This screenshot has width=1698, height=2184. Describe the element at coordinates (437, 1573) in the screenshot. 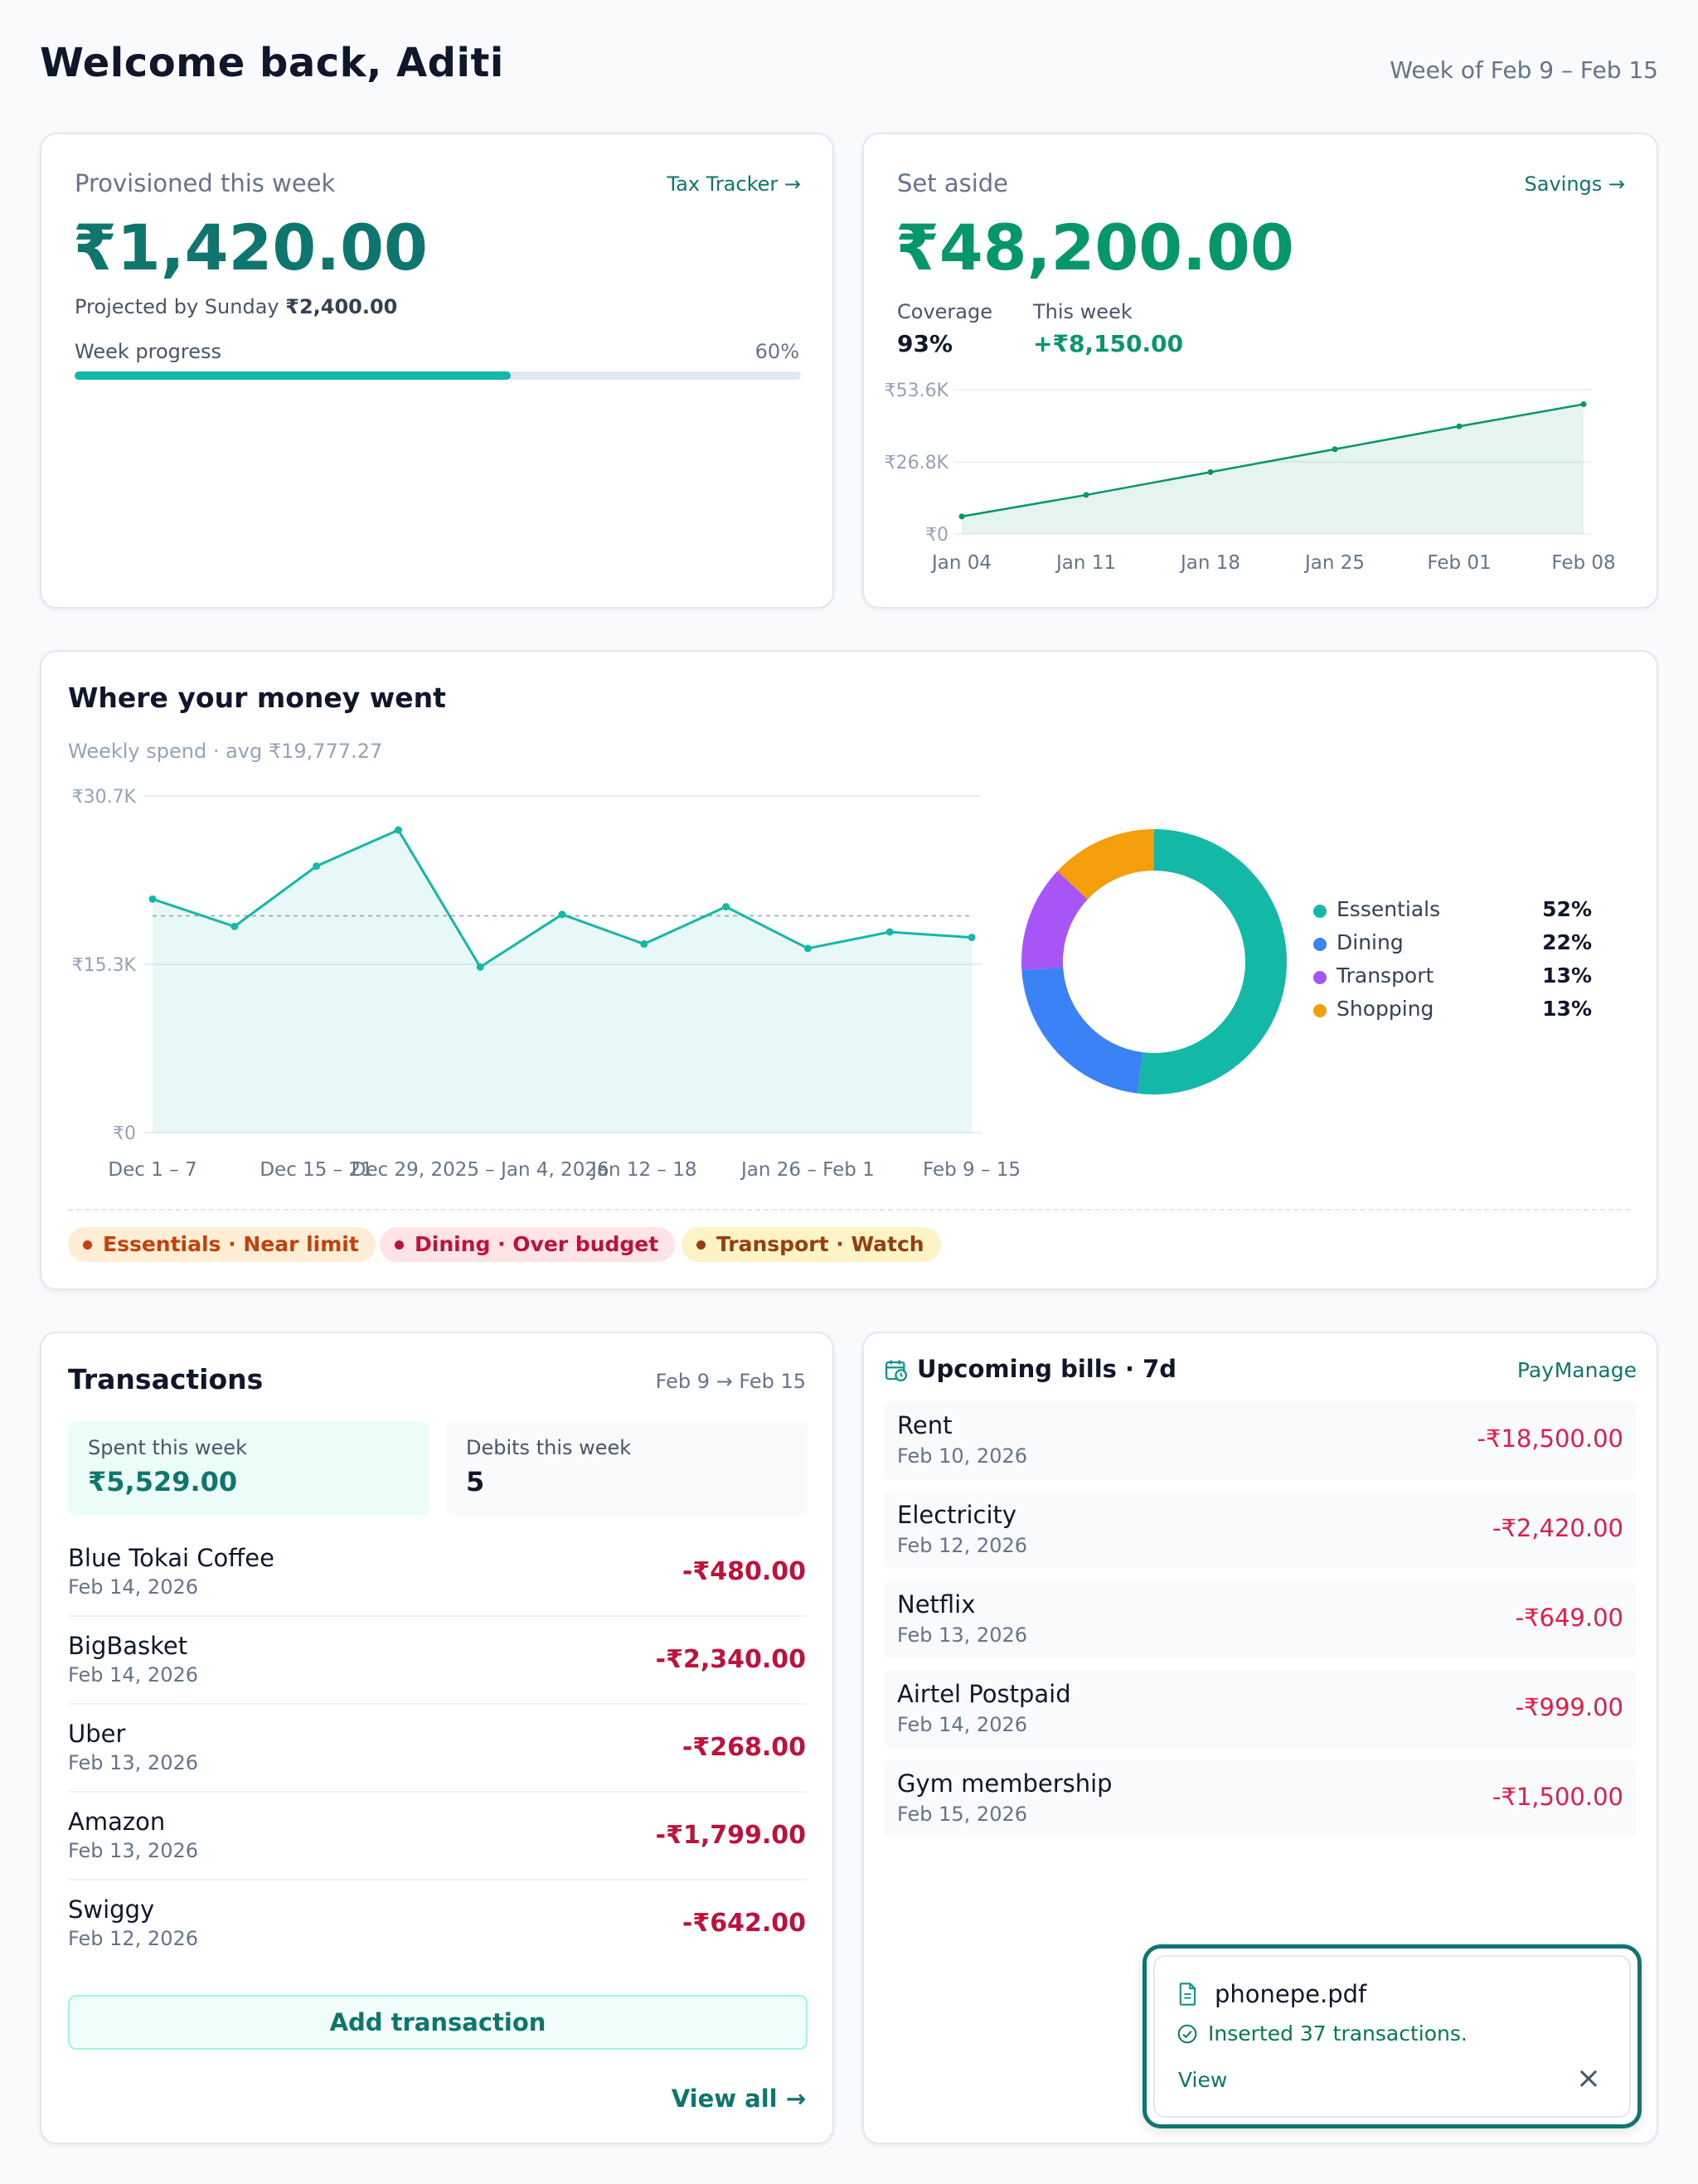

I see `transaction-row: Blue Tokai Coffee Feb 14, 2026 -₹480.00` at that location.